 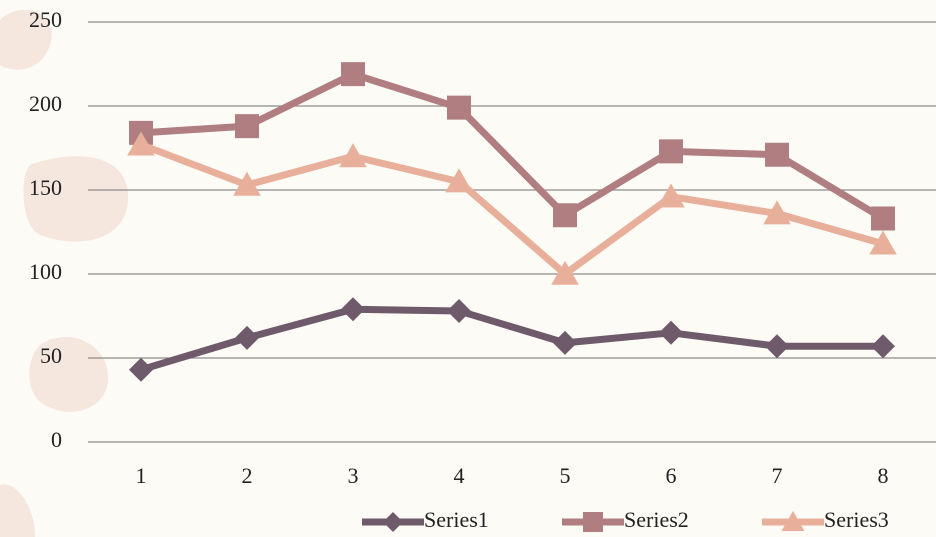 I want to click on x-tick-label: 7, so click(x=777, y=475).